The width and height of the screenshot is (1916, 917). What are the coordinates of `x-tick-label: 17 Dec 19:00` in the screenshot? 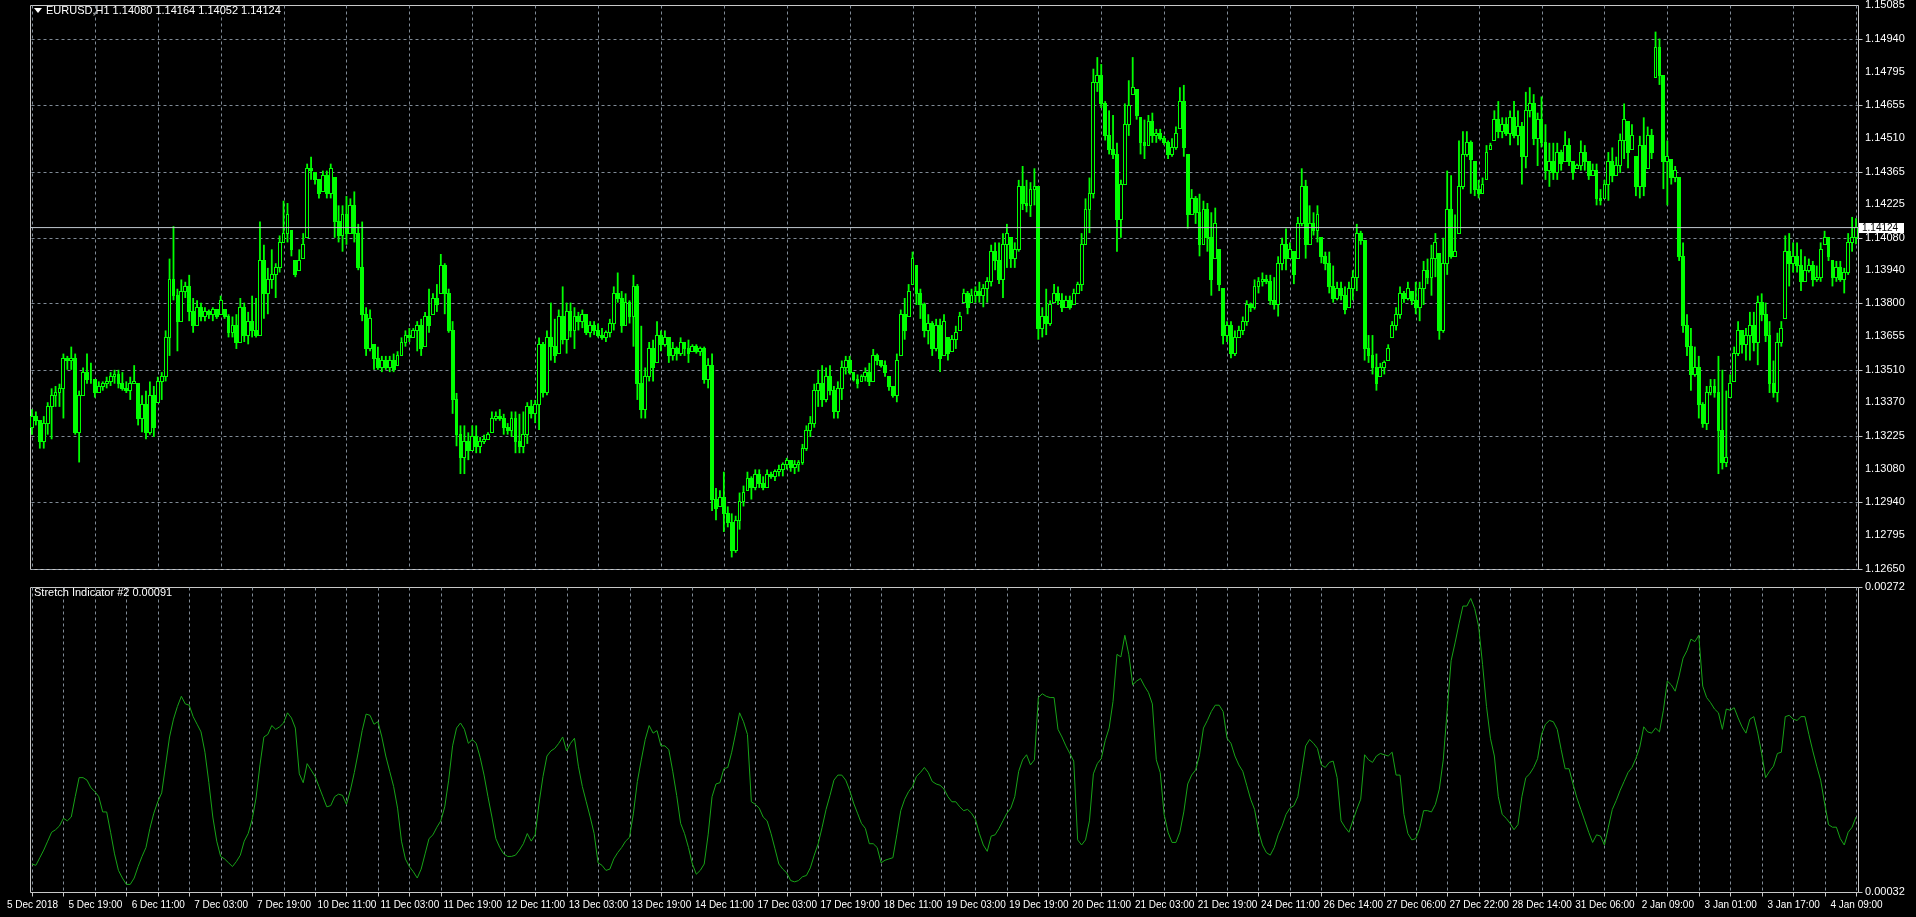 It's located at (850, 904).